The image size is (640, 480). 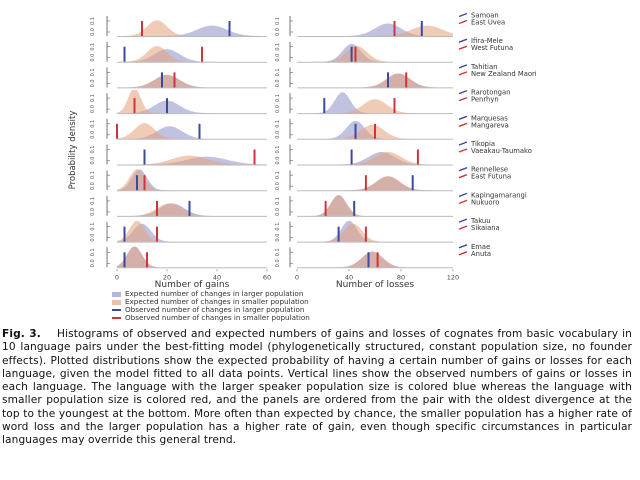 What do you see at coordinates (21, 334) in the screenshot?
I see `caption-label: Fig. 3.` at bounding box center [21, 334].